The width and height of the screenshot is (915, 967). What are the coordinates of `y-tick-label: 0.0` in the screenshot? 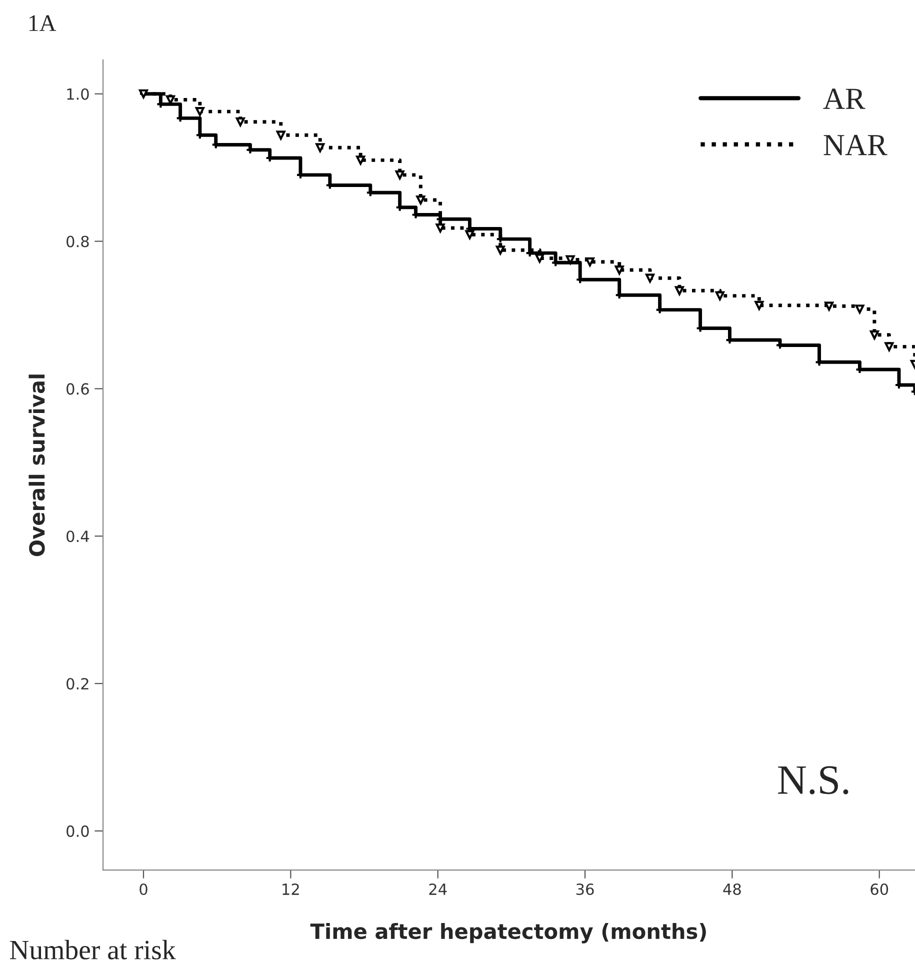 It's located at (77, 831).